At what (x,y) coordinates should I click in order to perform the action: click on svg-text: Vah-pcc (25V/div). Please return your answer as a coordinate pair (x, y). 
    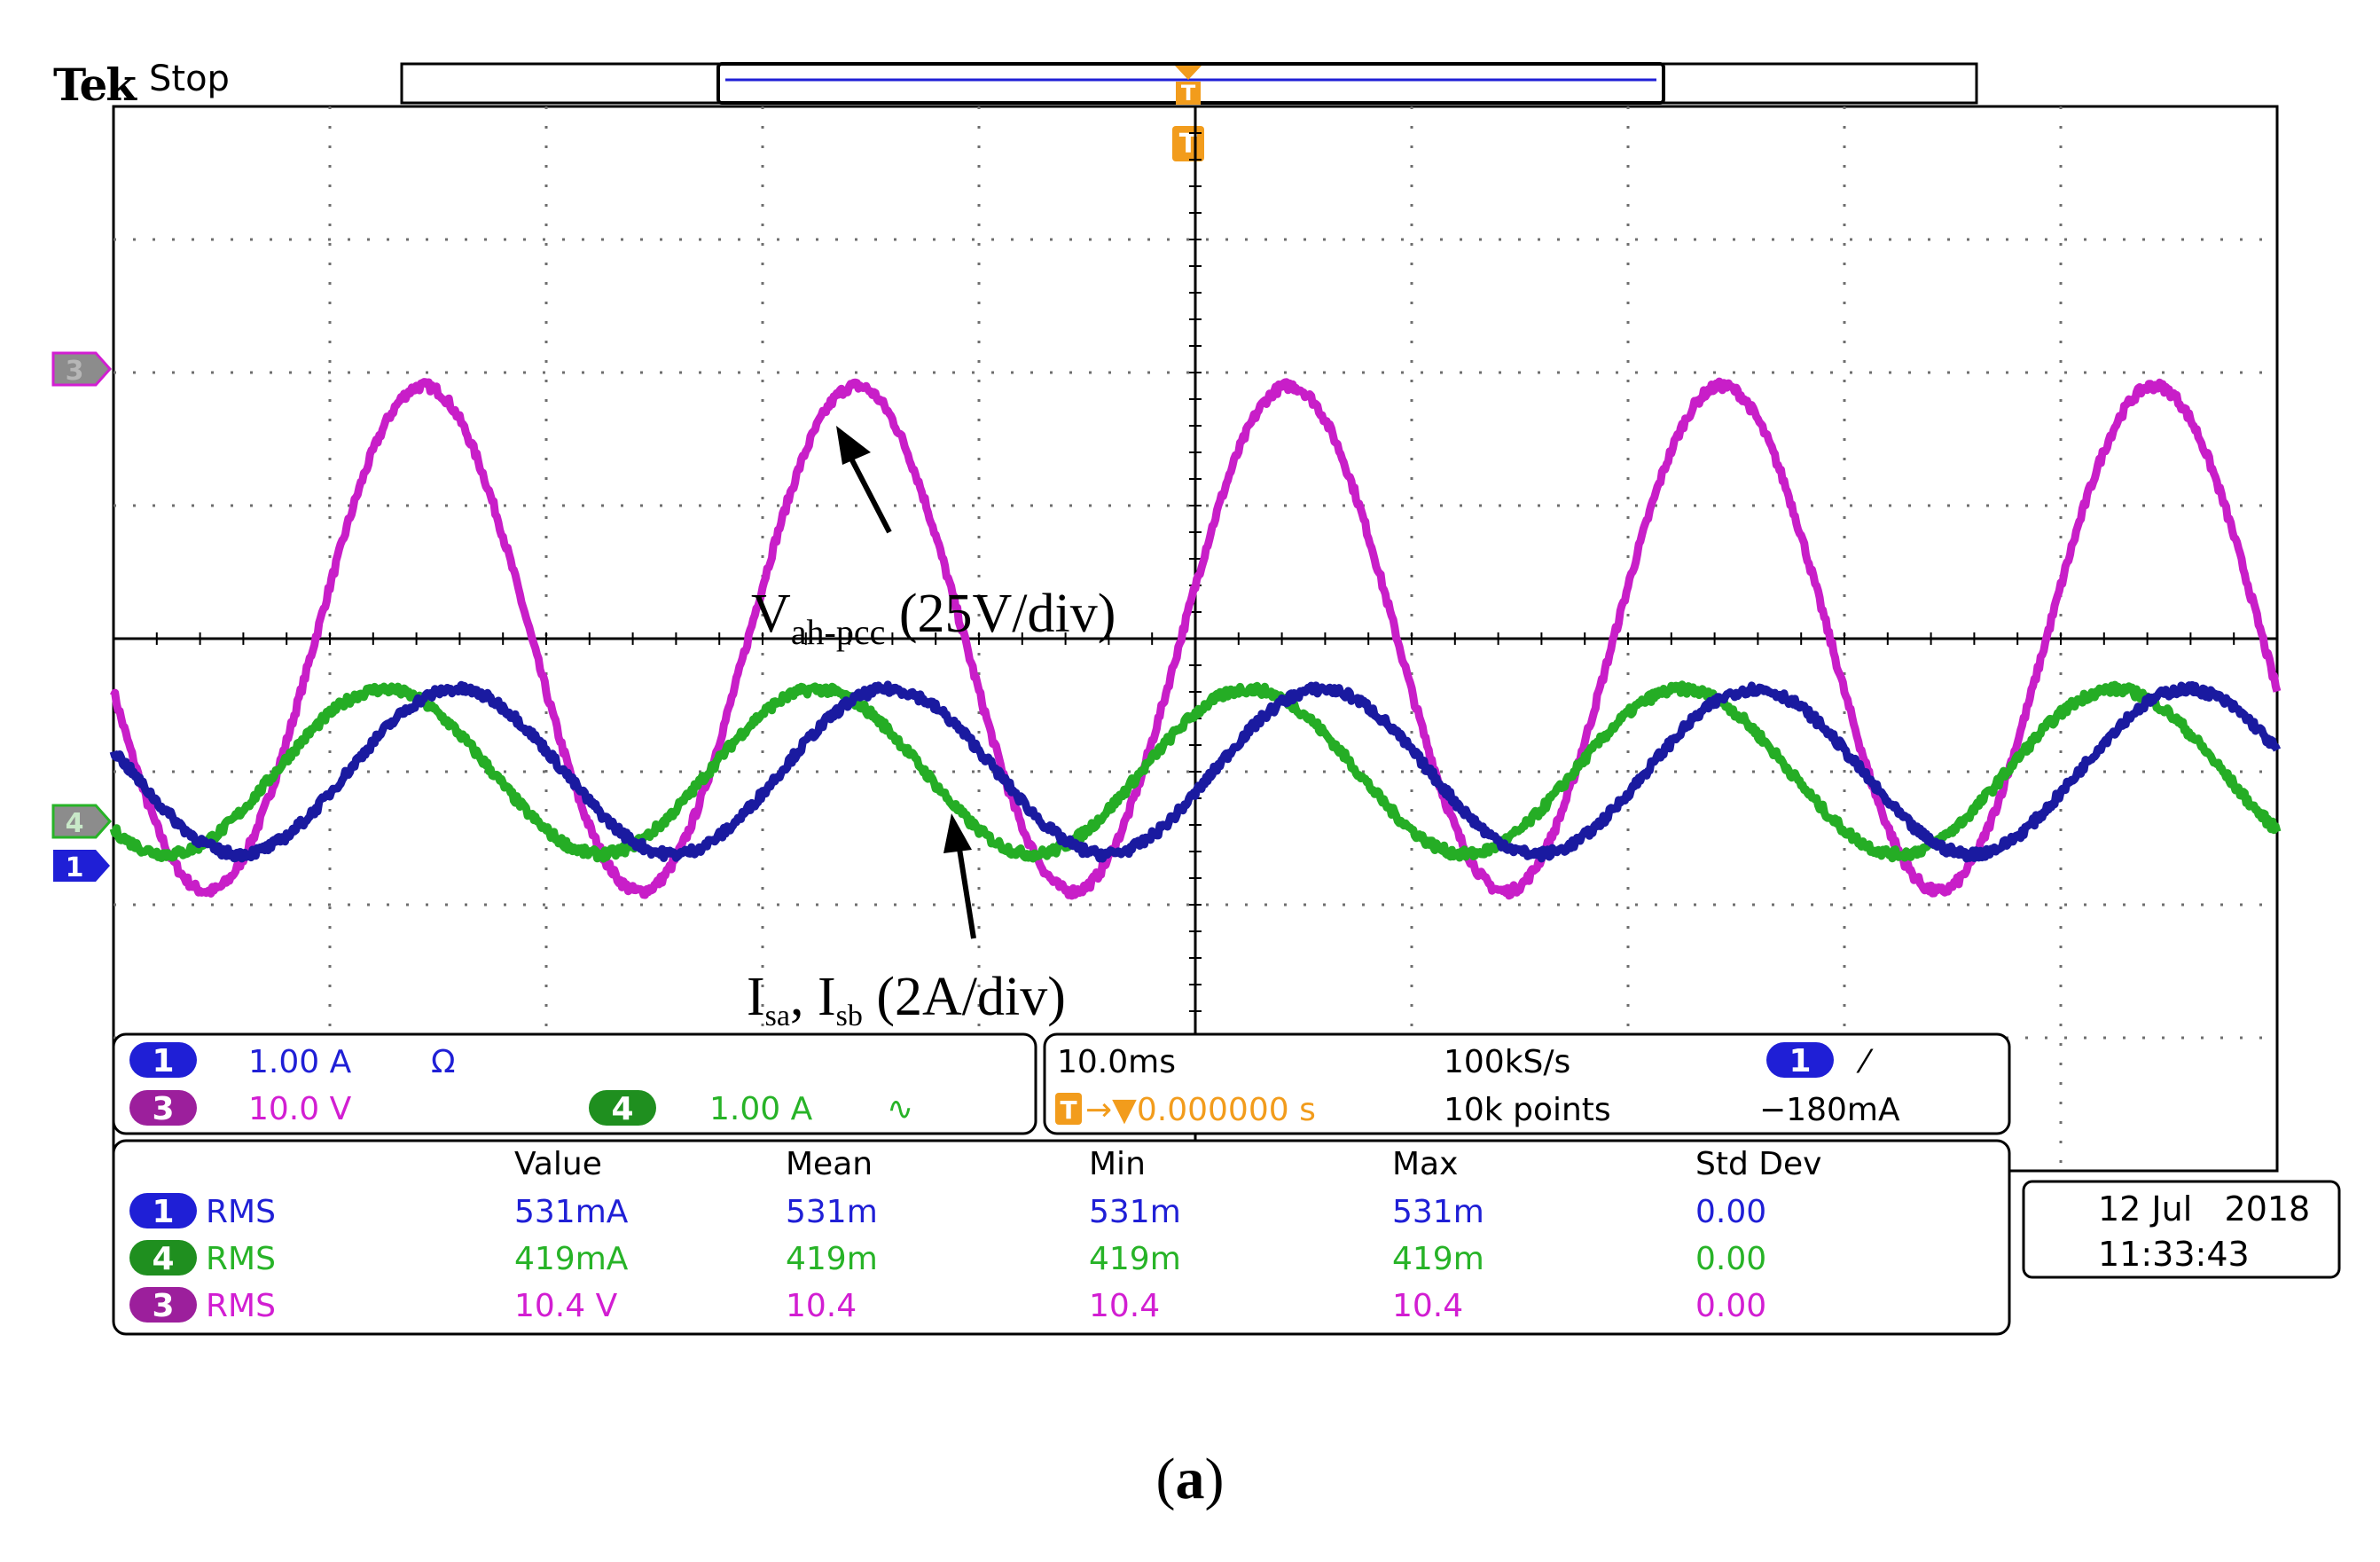
    Looking at the image, I should click on (933, 618).